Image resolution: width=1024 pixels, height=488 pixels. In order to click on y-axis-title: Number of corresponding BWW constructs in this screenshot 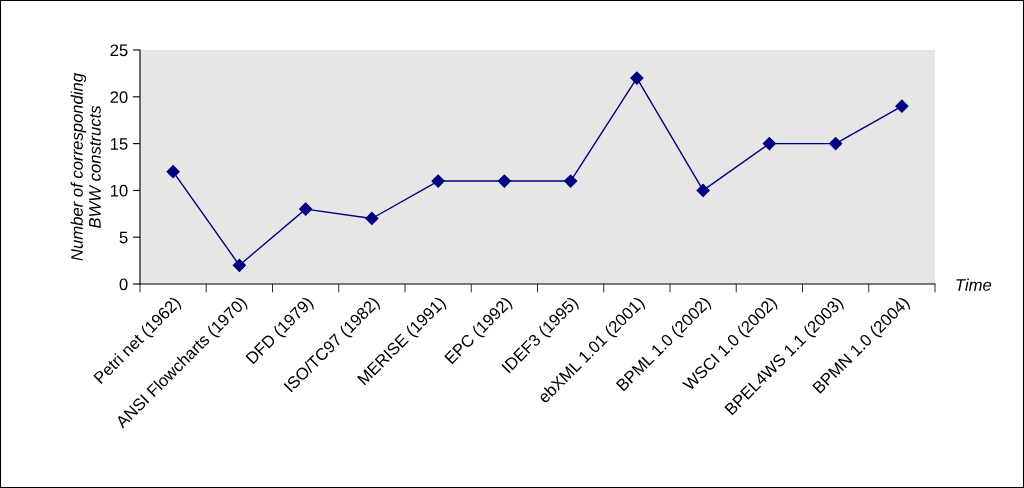, I will do `click(85, 167)`.